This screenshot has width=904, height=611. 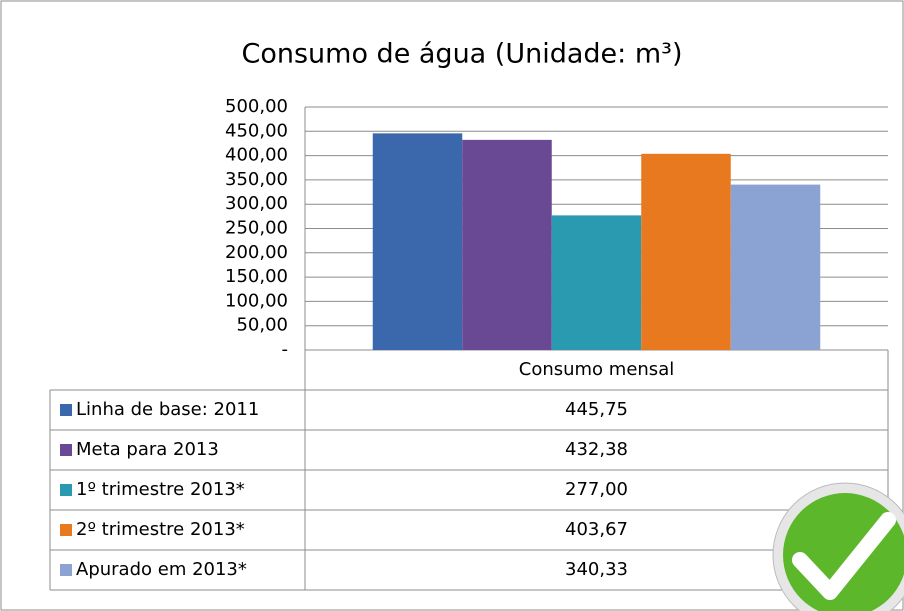 I want to click on y-tick-label: 300,00, so click(x=256, y=203).